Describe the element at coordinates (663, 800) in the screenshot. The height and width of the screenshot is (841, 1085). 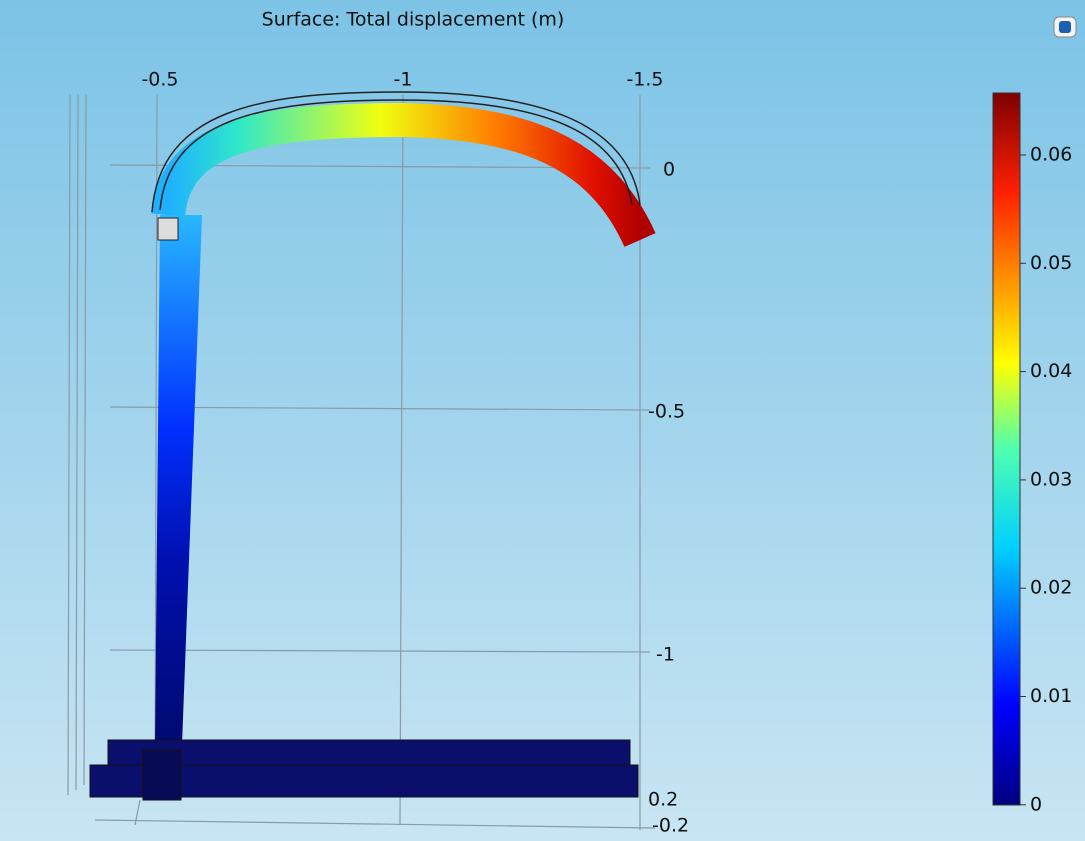
I see `axis-label: 0.2` at that location.